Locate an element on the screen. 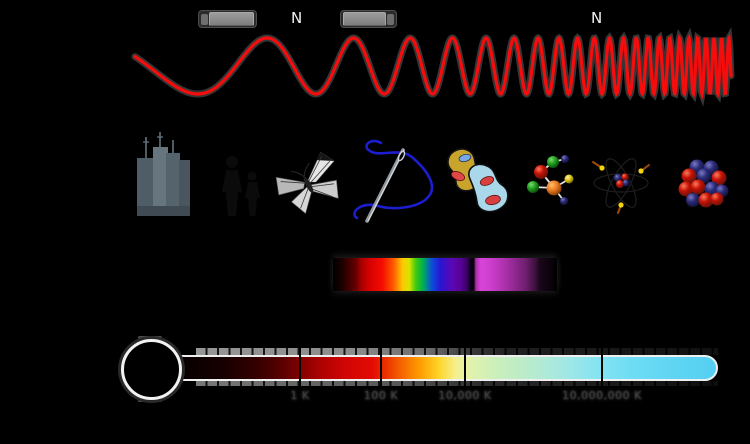 This screenshot has width=750, height=444. needle-eye is located at coordinates (401, 156).